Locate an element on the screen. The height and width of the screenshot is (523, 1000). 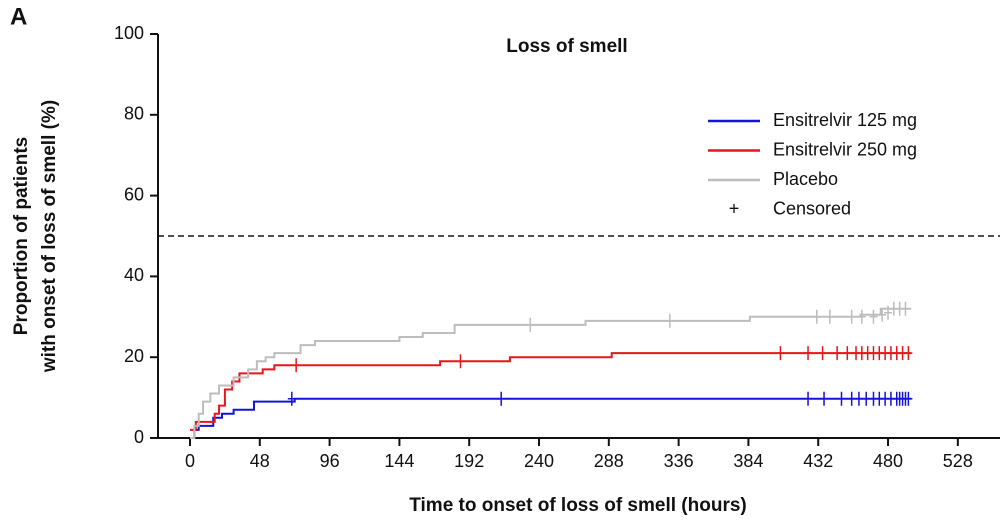
x-tick-label: 0 is located at coordinates (190, 461).